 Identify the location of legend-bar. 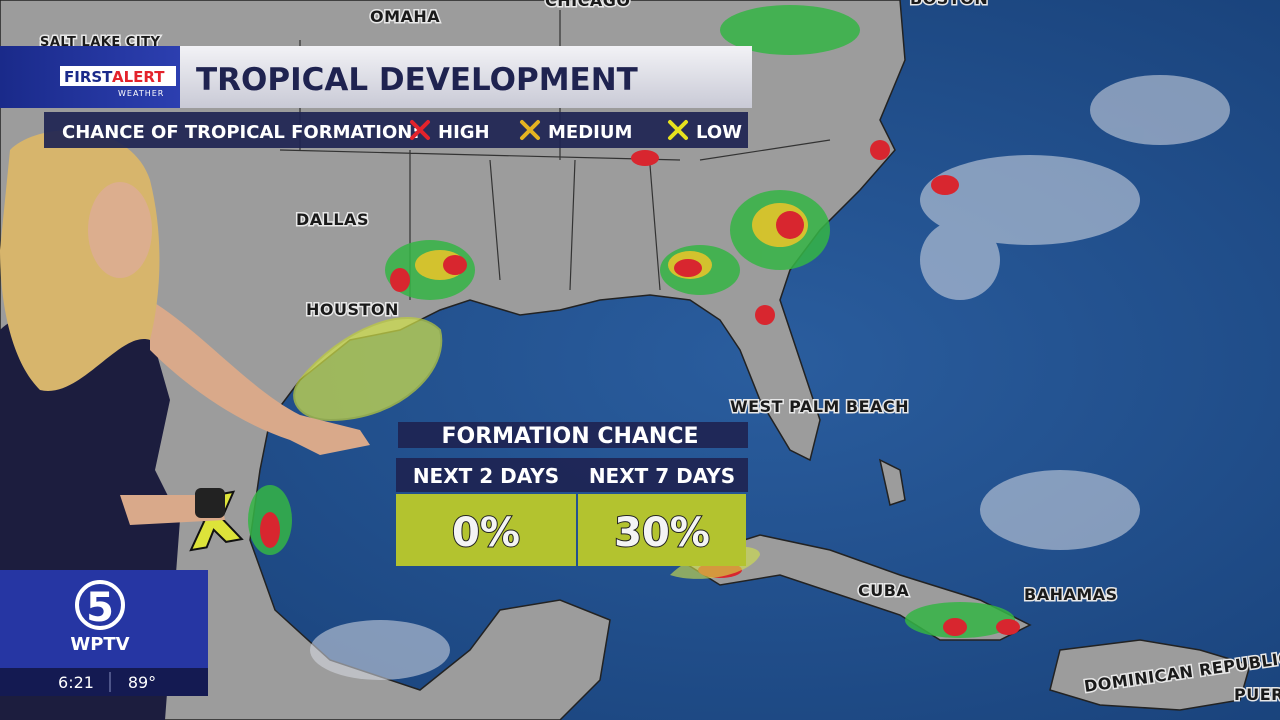
(396, 130).